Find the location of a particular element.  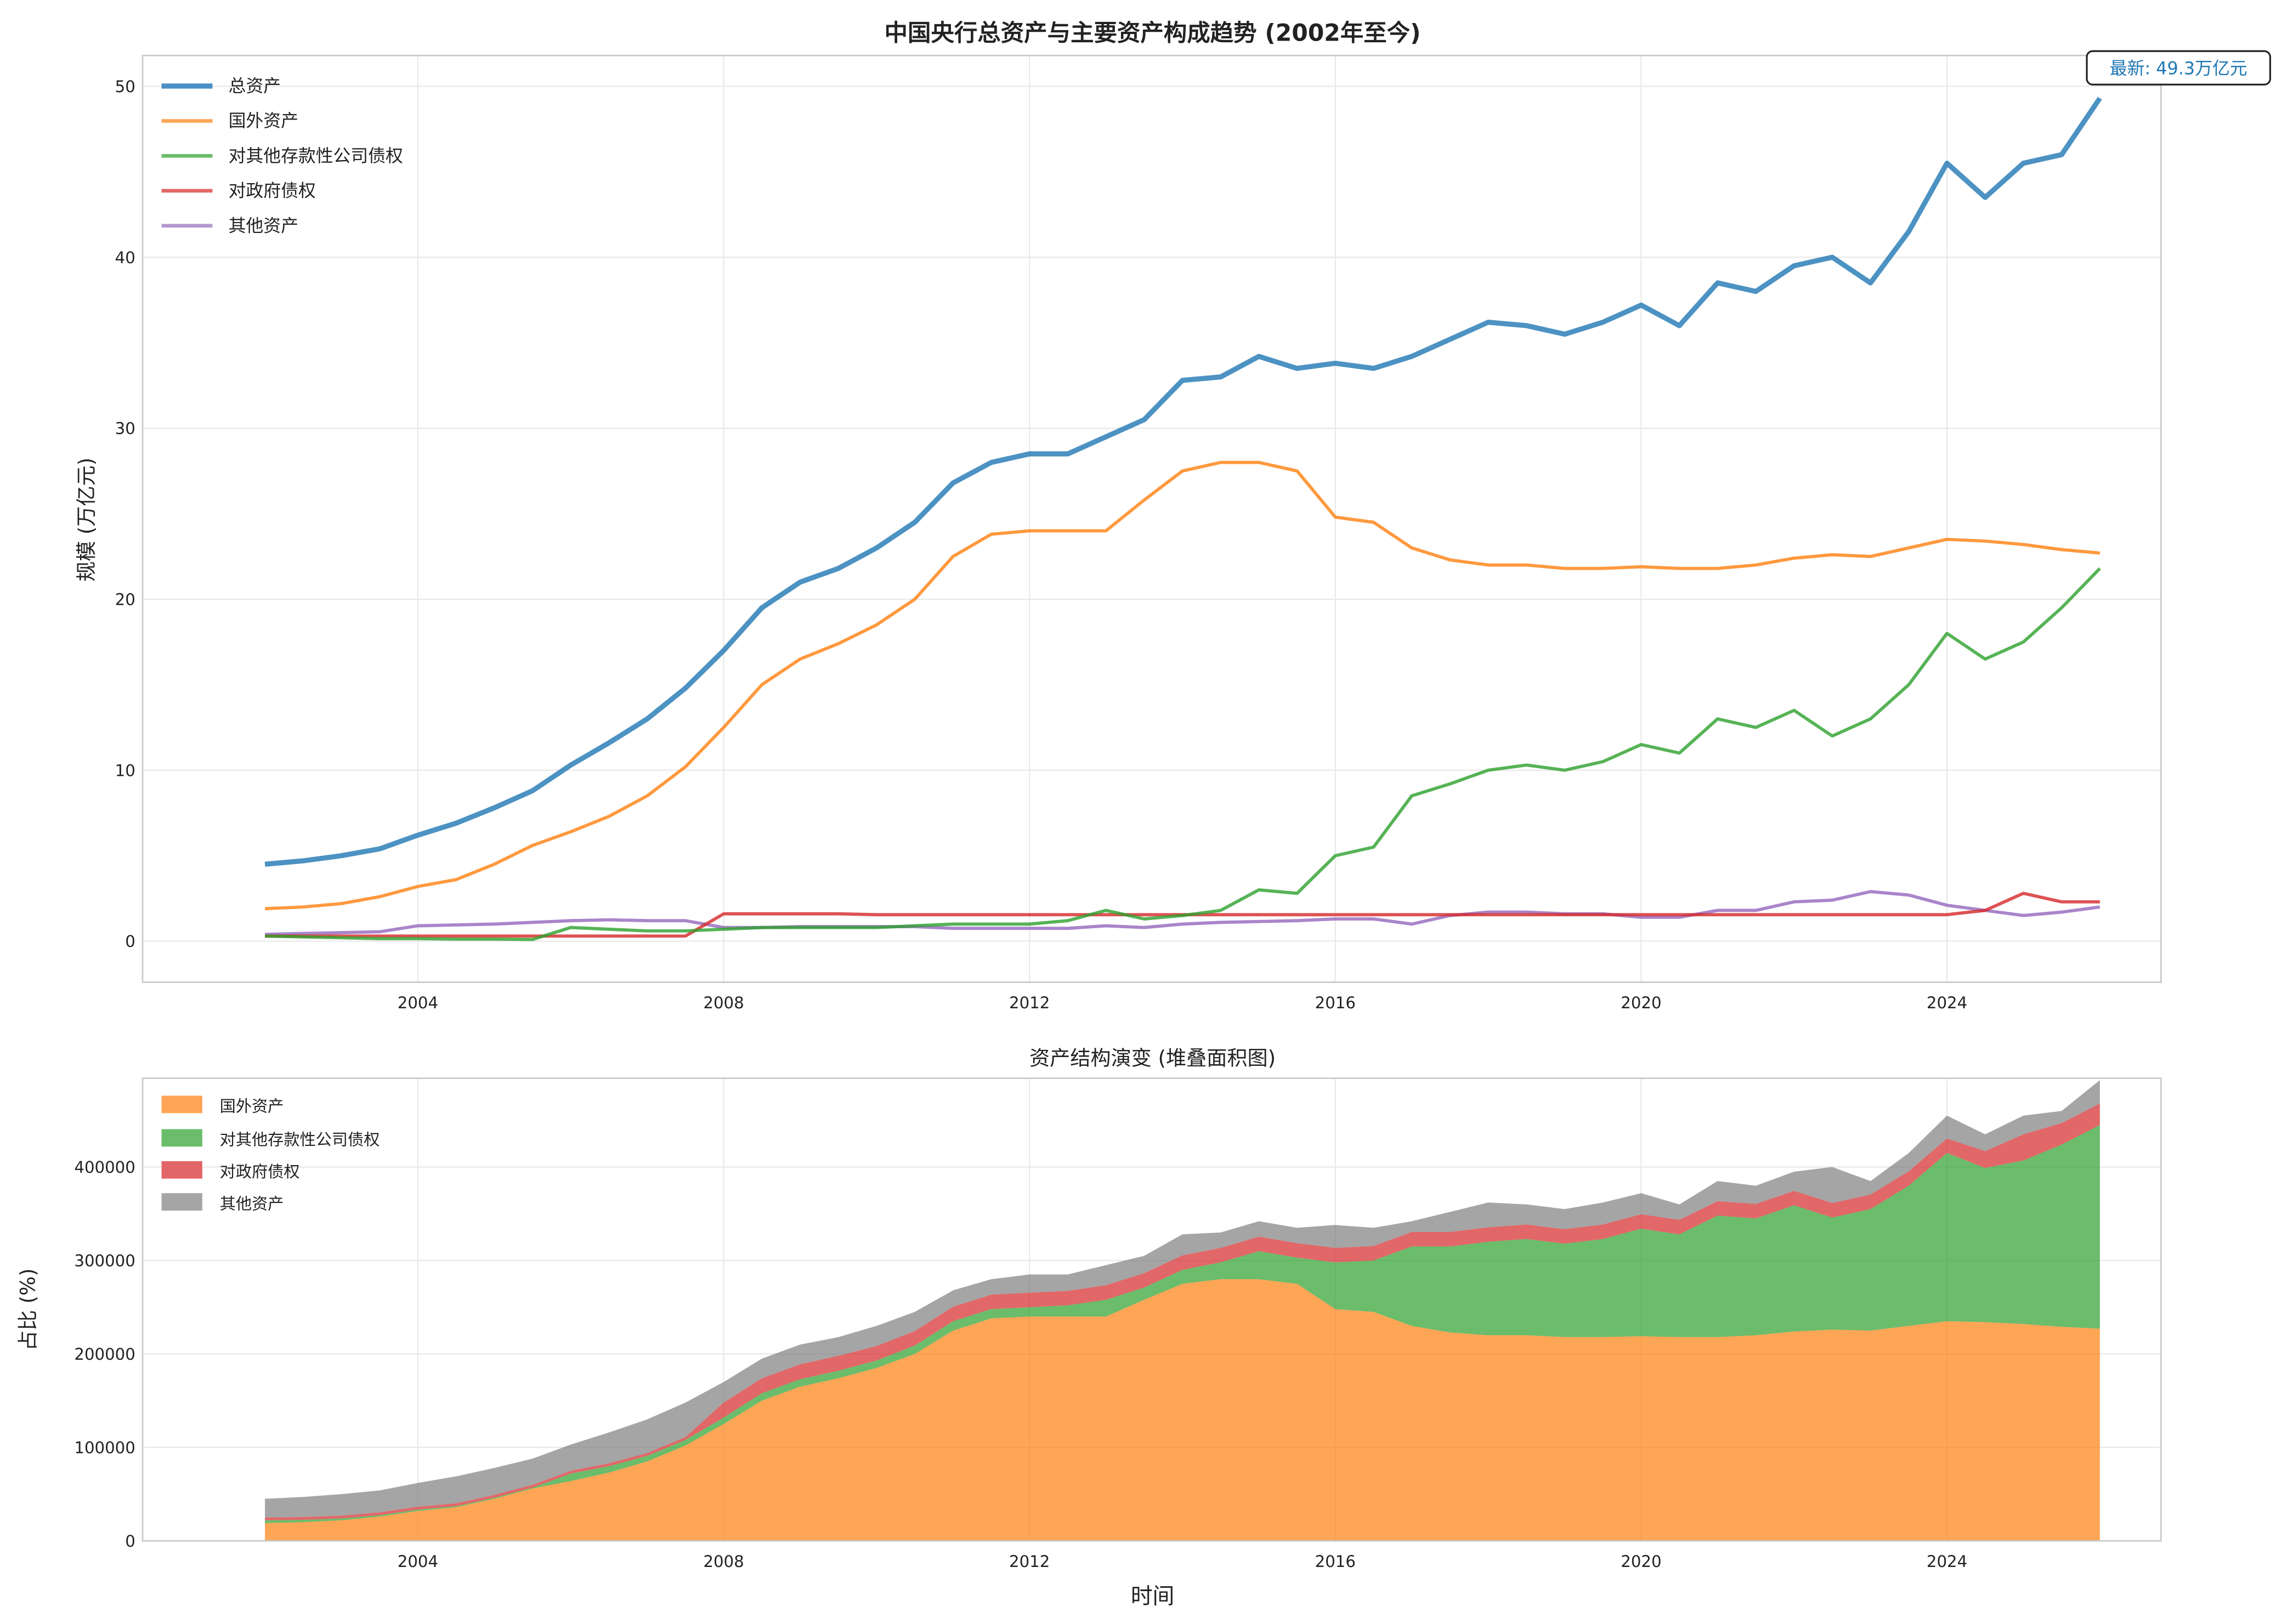

y-tick-label: 30 is located at coordinates (125, 428).